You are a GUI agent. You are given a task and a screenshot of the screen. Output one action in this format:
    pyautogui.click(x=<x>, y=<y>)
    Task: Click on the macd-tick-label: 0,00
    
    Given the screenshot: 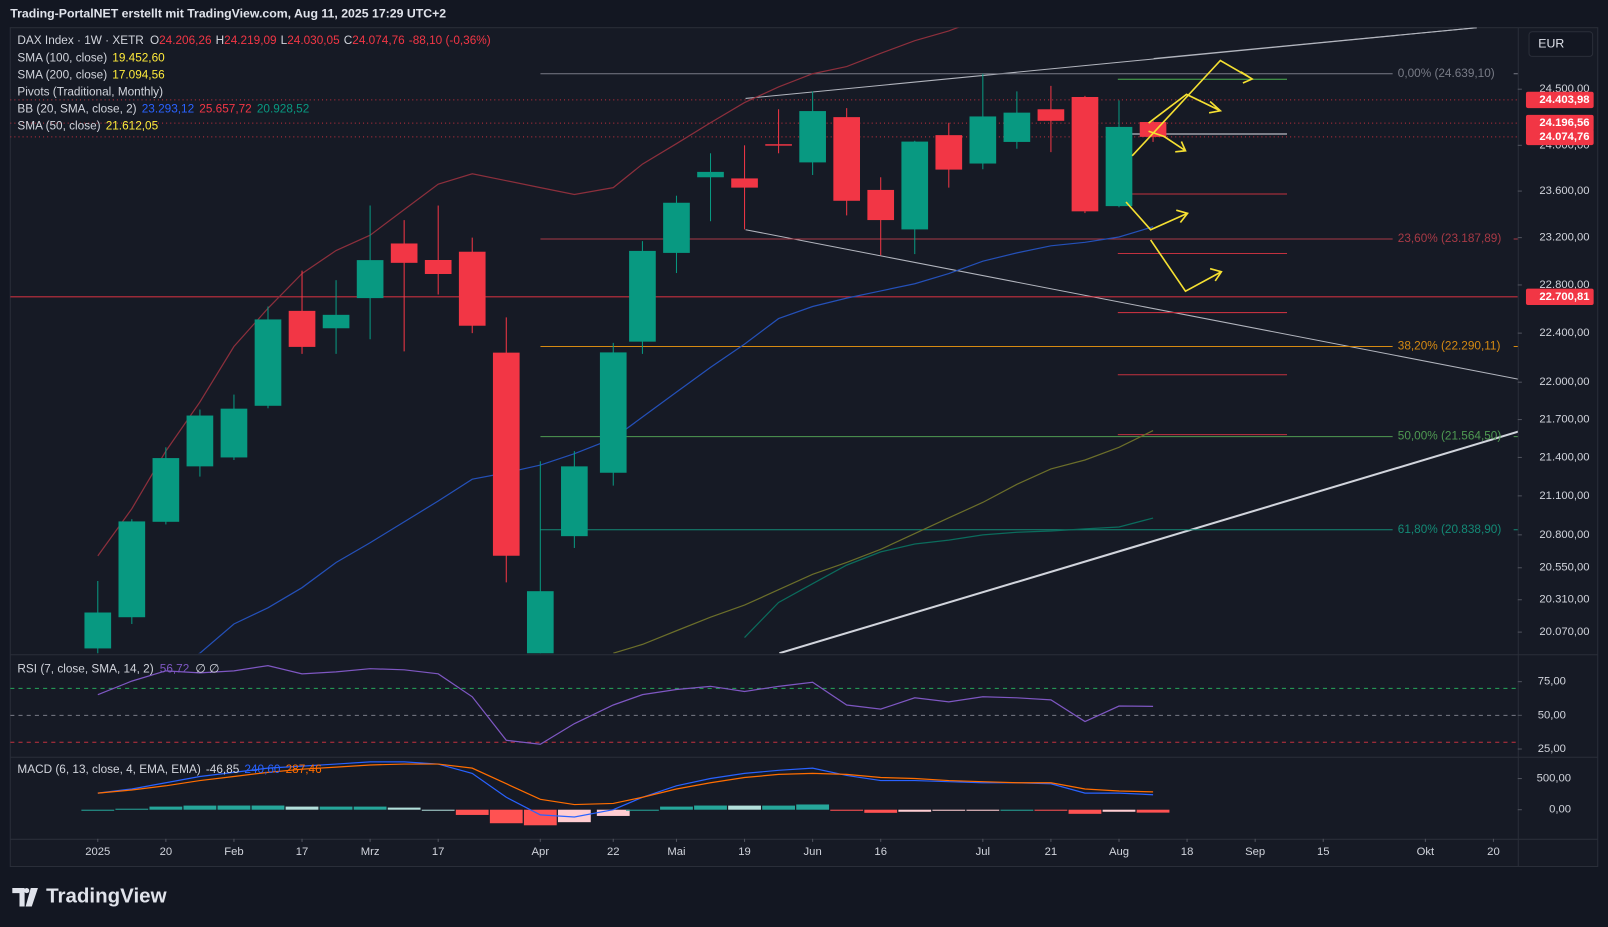 What is the action you would take?
    pyautogui.click(x=1560, y=810)
    